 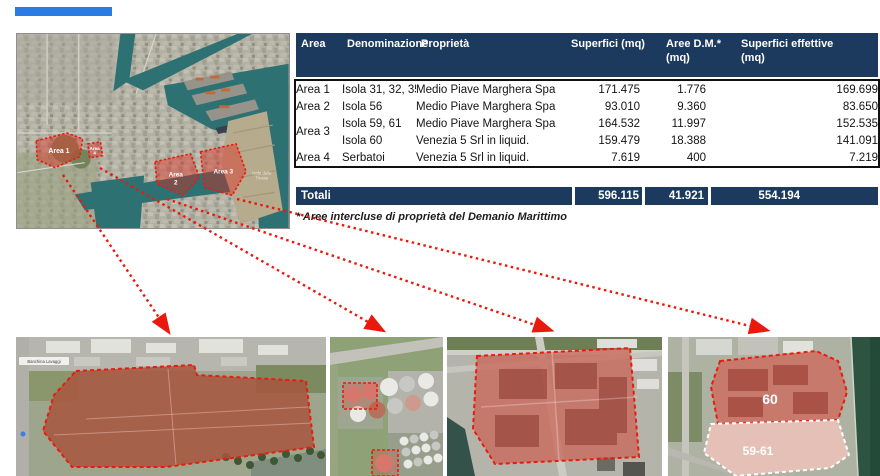 What do you see at coordinates (619, 89) in the screenshot?
I see `cell-superfici: 171.475` at bounding box center [619, 89].